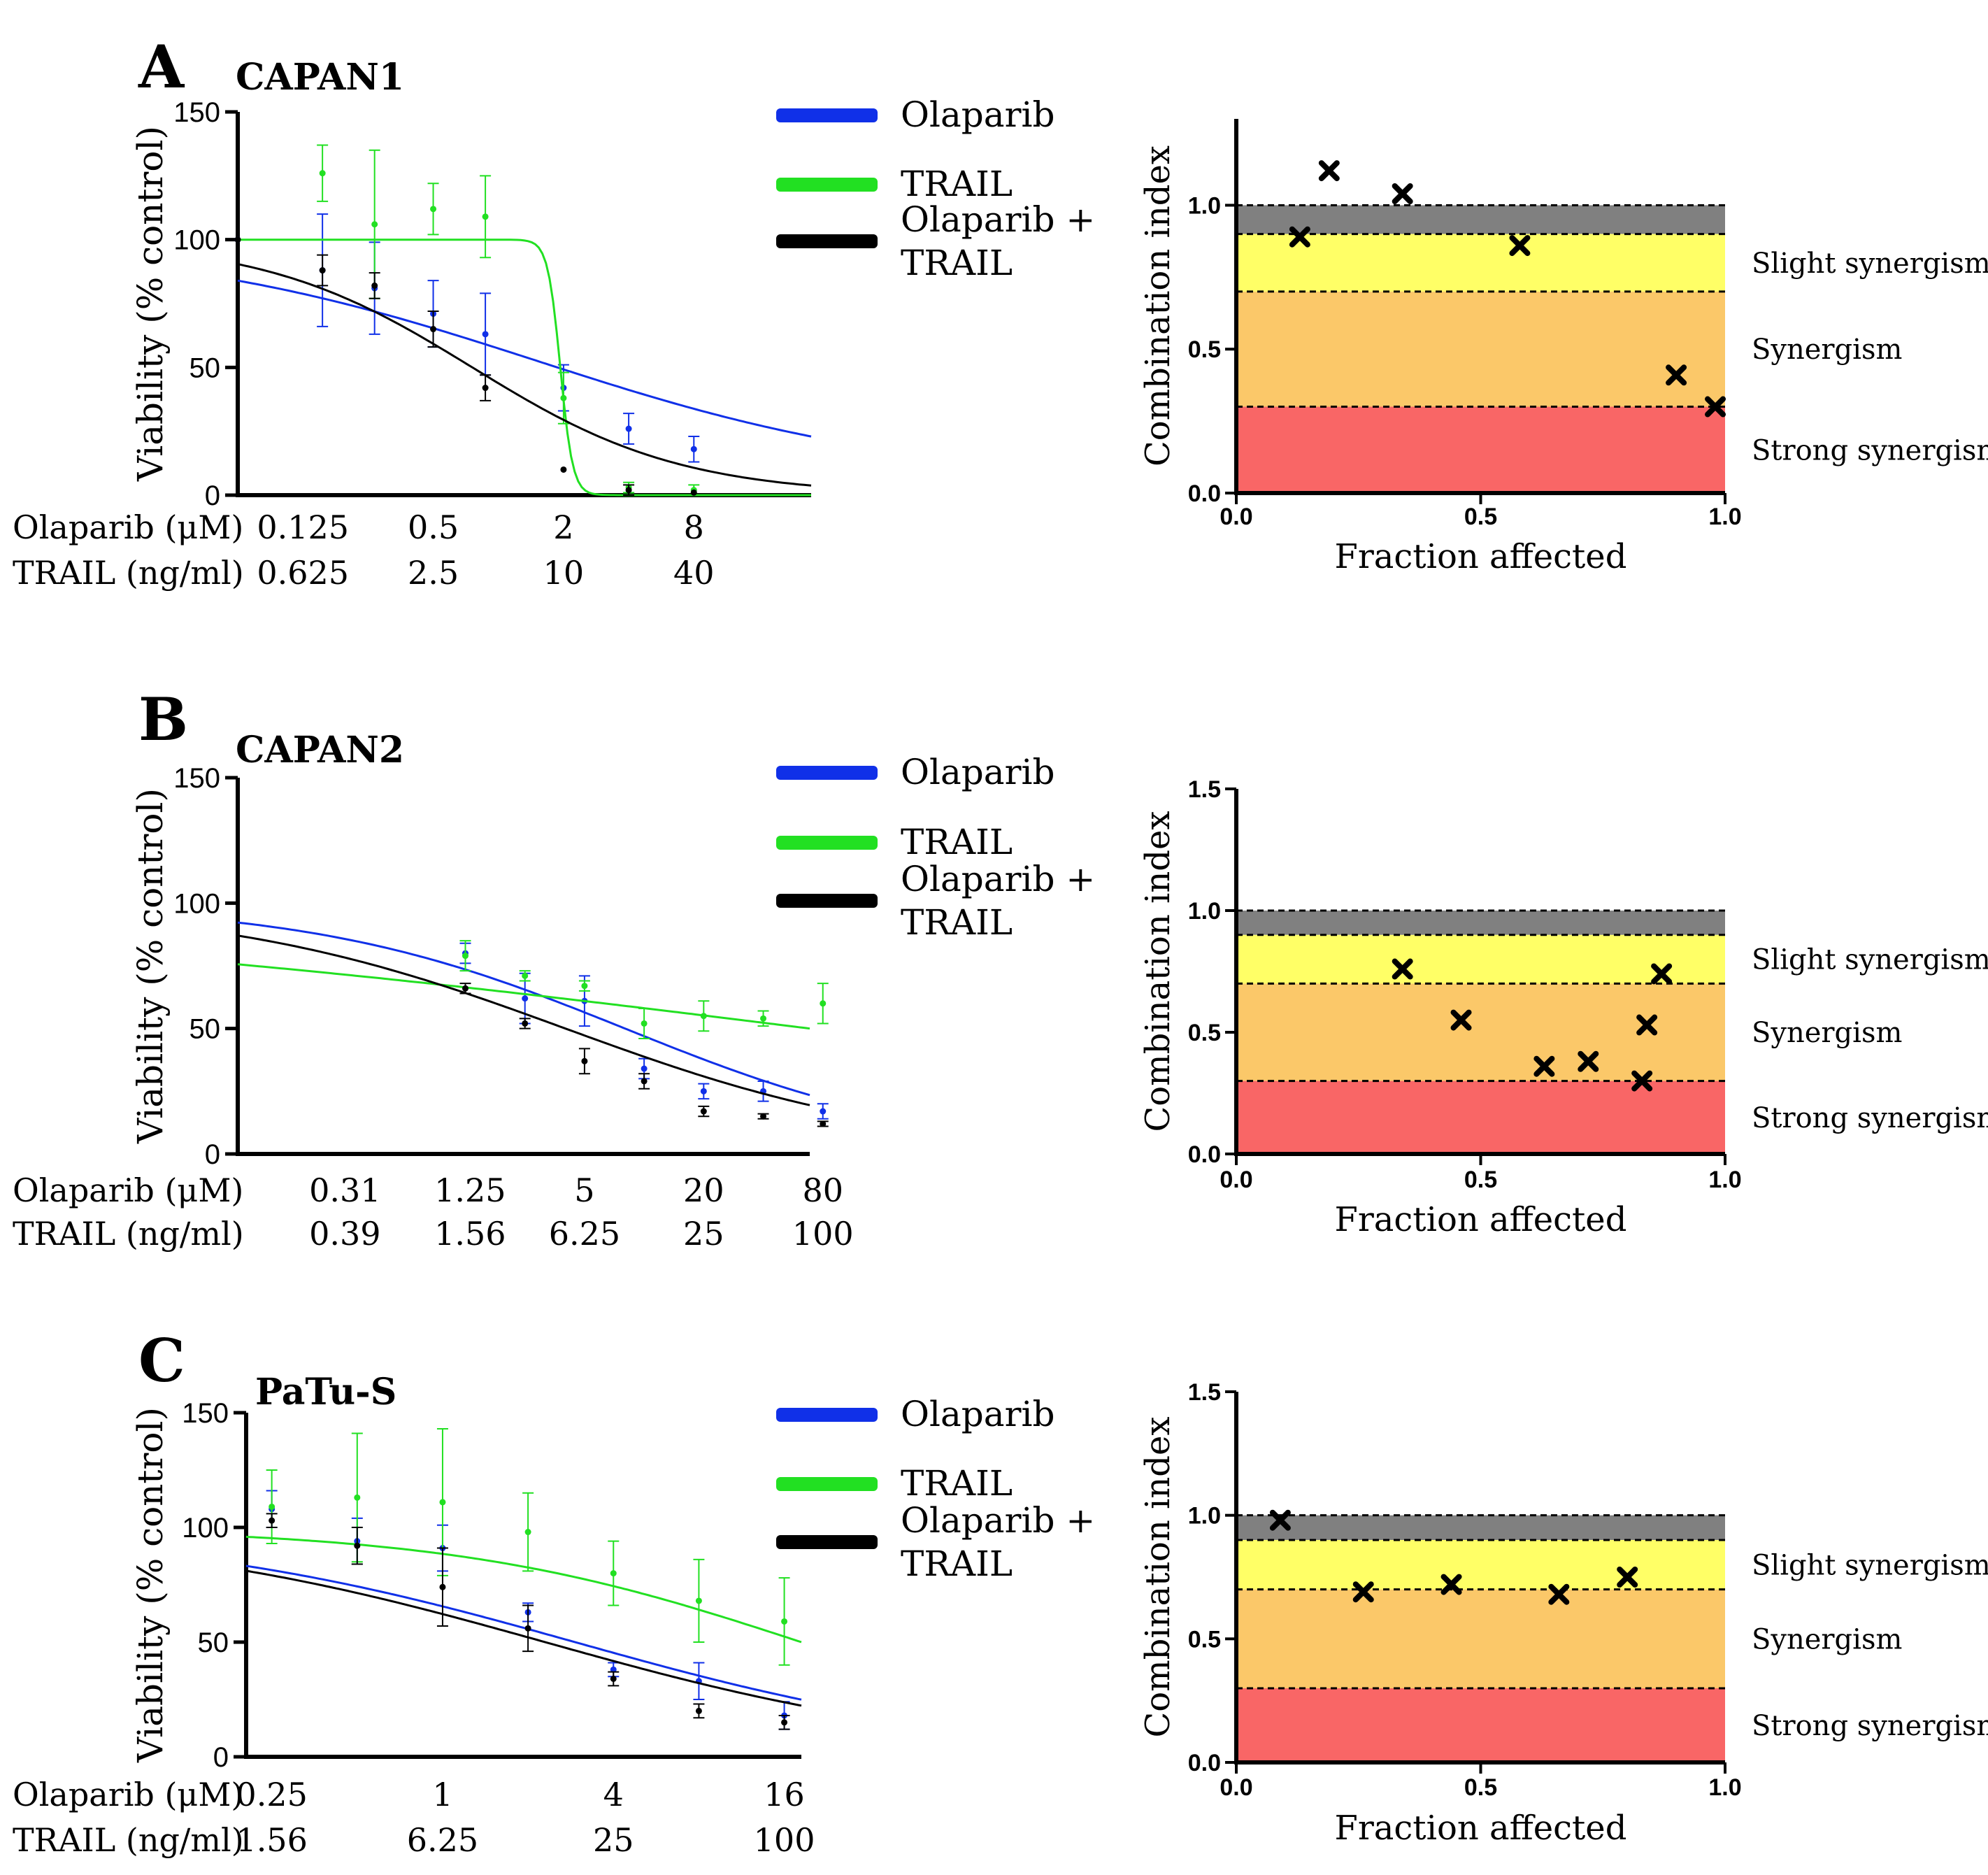 The height and width of the screenshot is (1875, 1988). What do you see at coordinates (1870, 1726) in the screenshot?
I see `label-strong-synergism: Strong synergism` at bounding box center [1870, 1726].